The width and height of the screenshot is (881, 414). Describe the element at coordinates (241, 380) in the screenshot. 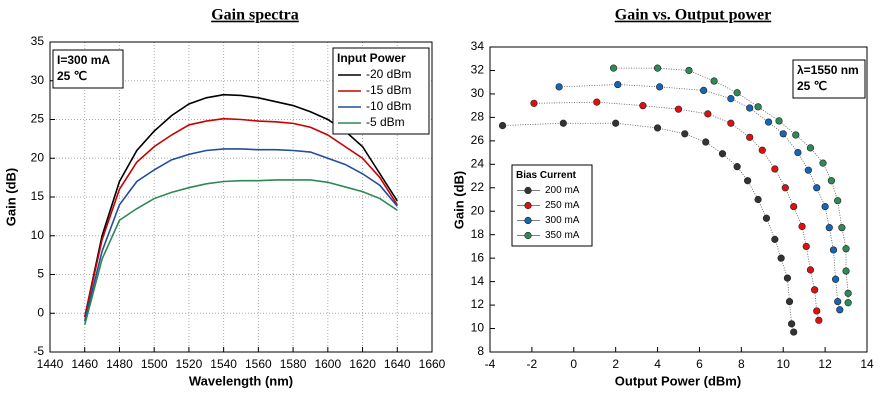

I see `x-axis-label: Wavelength (nm)` at that location.